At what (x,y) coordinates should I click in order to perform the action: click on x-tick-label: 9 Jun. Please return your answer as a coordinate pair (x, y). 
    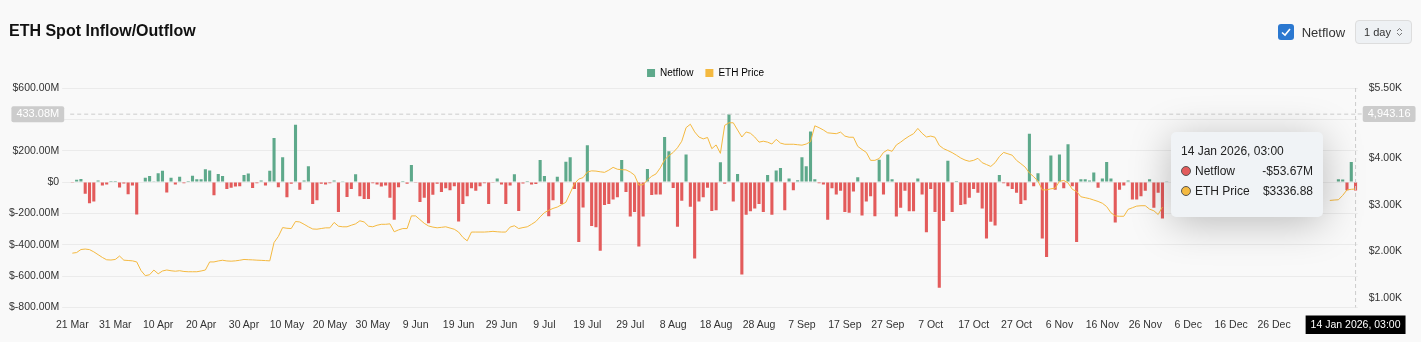
    Looking at the image, I should click on (415, 323).